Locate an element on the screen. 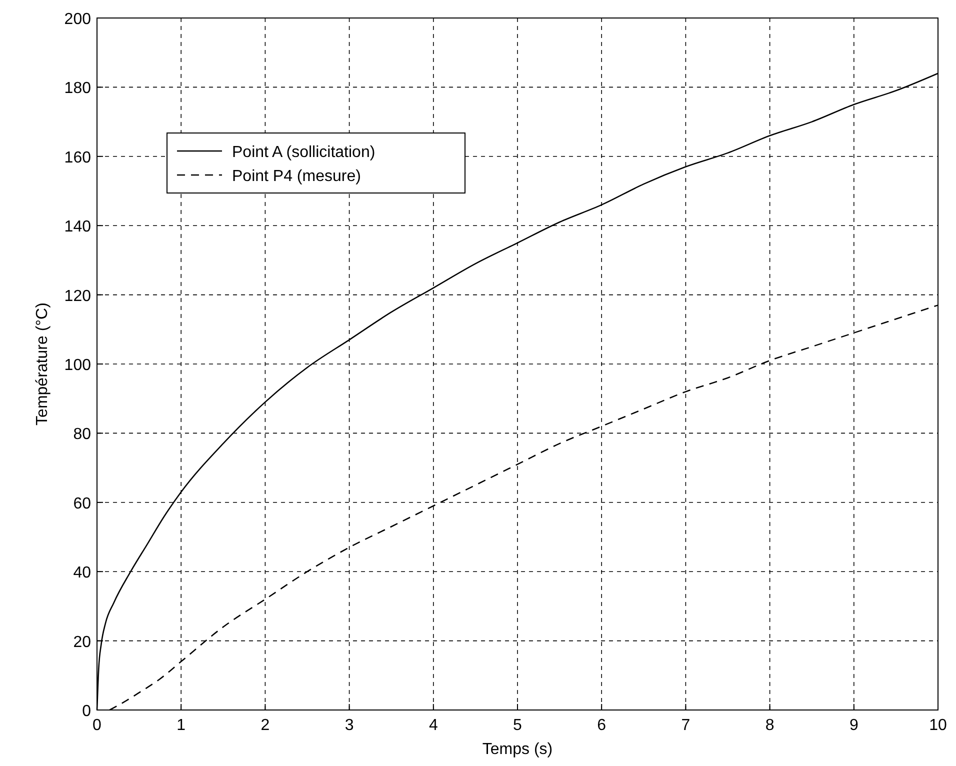 This screenshot has height=766, width=956. y-tick-label: 80 is located at coordinates (82, 435).